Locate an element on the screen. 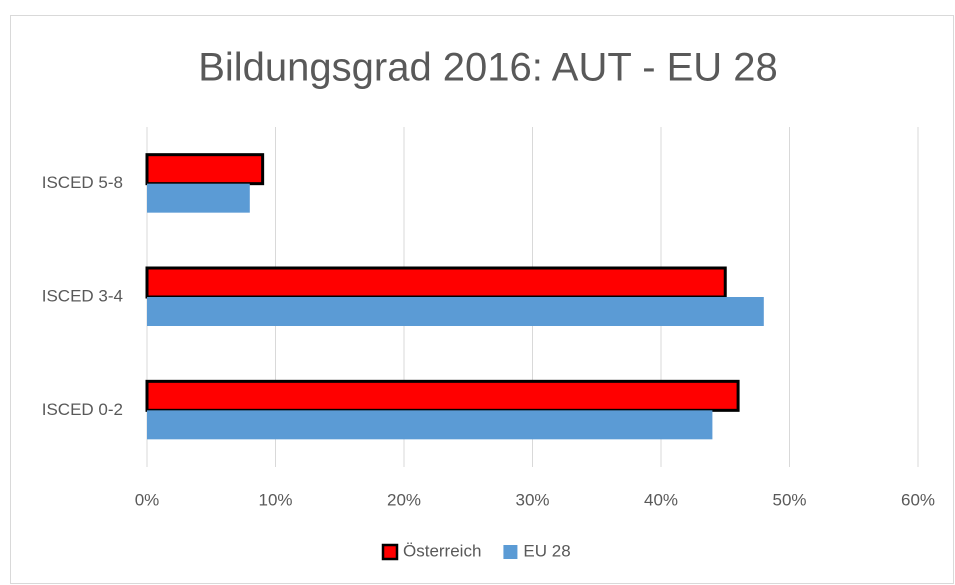  x-tick-label: 60% is located at coordinates (918, 499).